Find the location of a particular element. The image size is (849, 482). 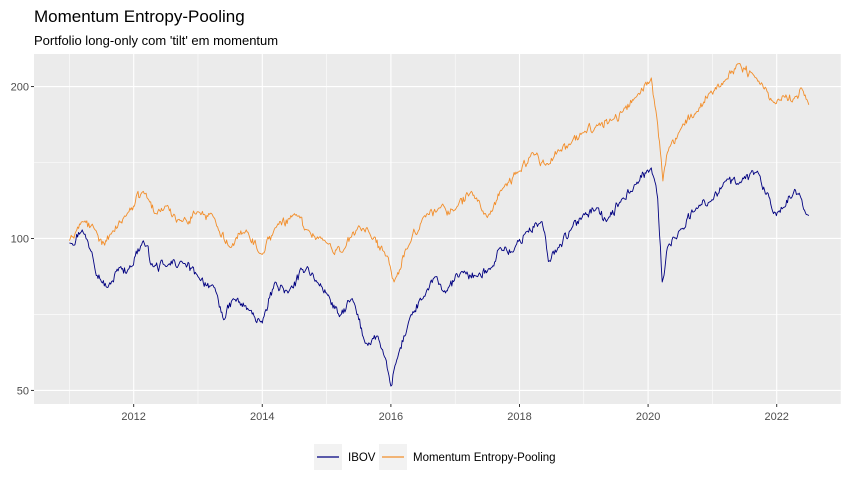

x-tick-label: 2012 is located at coordinates (133, 417).